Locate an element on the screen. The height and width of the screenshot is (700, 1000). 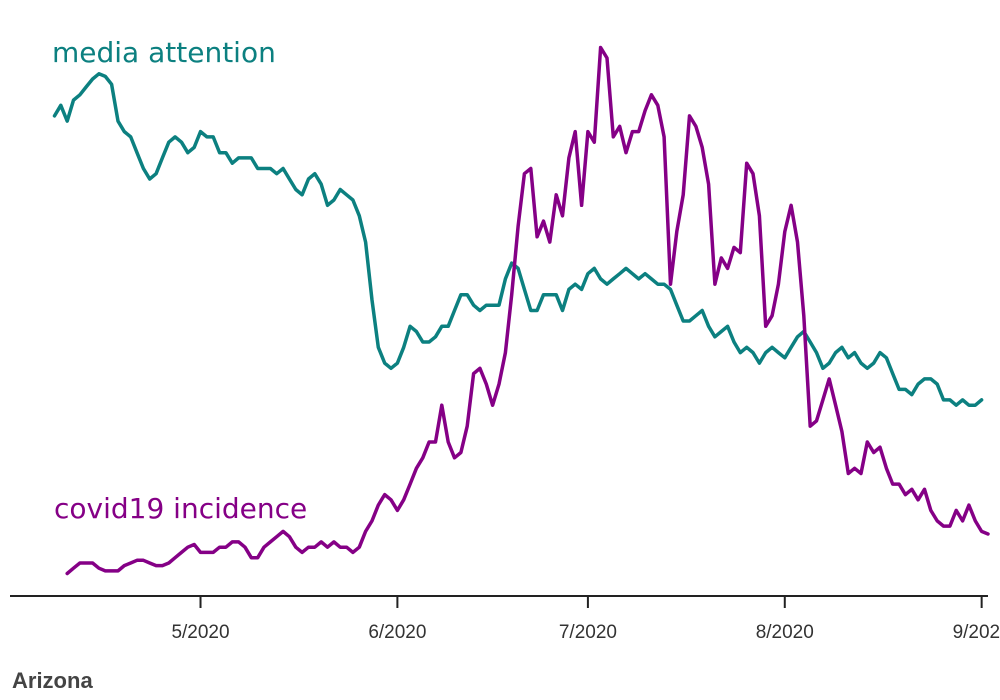
x-tick-label: 7/2020 is located at coordinates (588, 632).